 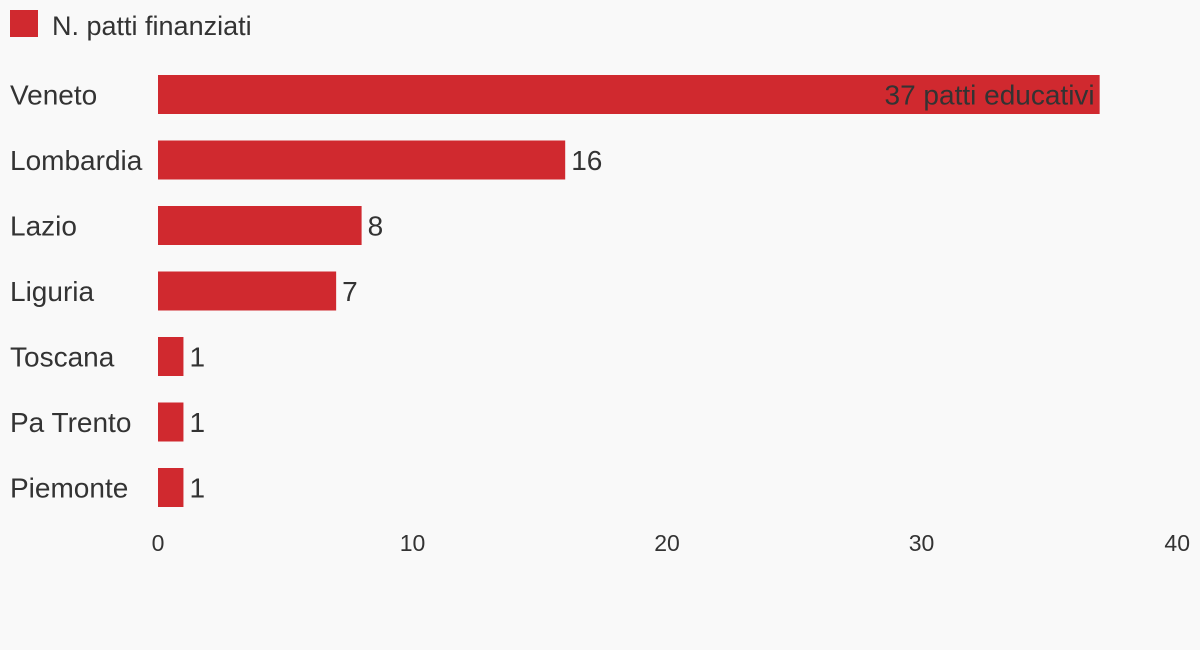 What do you see at coordinates (1177, 543) in the screenshot?
I see `x-tick-label: 40` at bounding box center [1177, 543].